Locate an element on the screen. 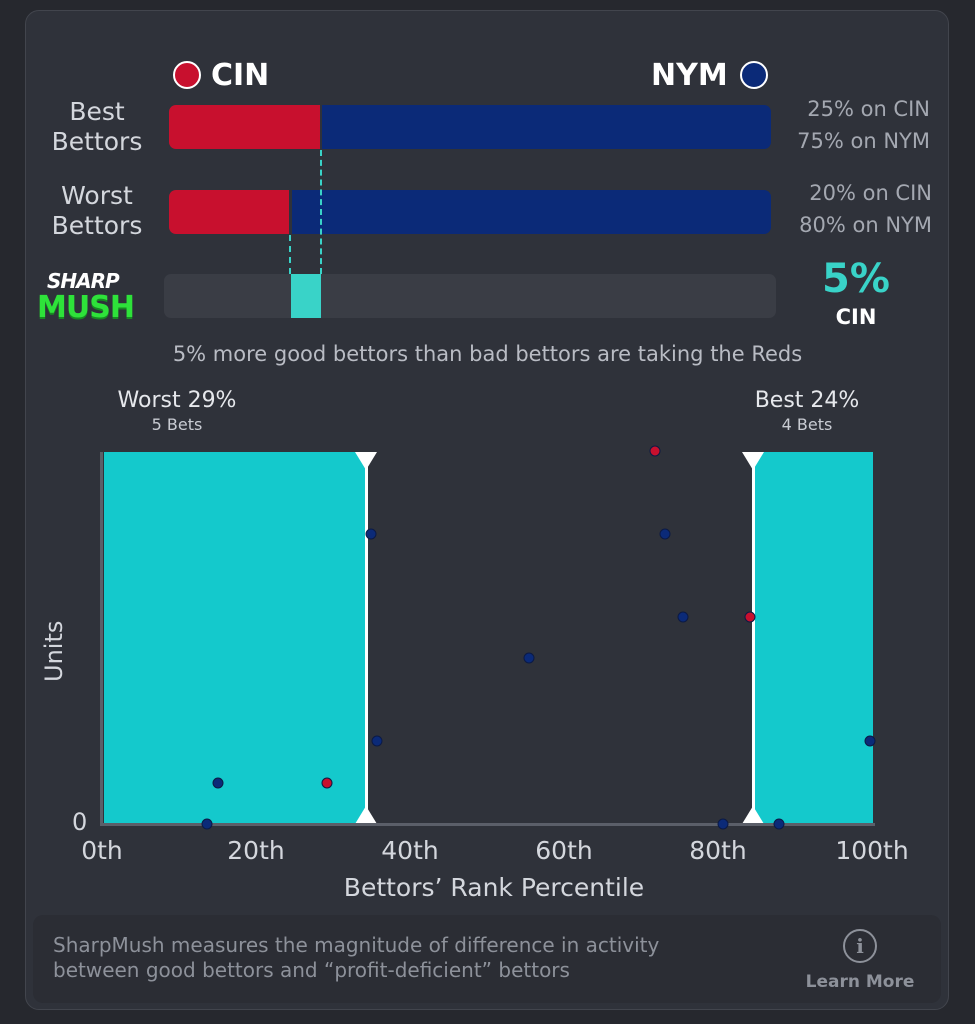 The height and width of the screenshot is (1024, 975). best-bettors-label: Best Bettors is located at coordinates (97, 126).